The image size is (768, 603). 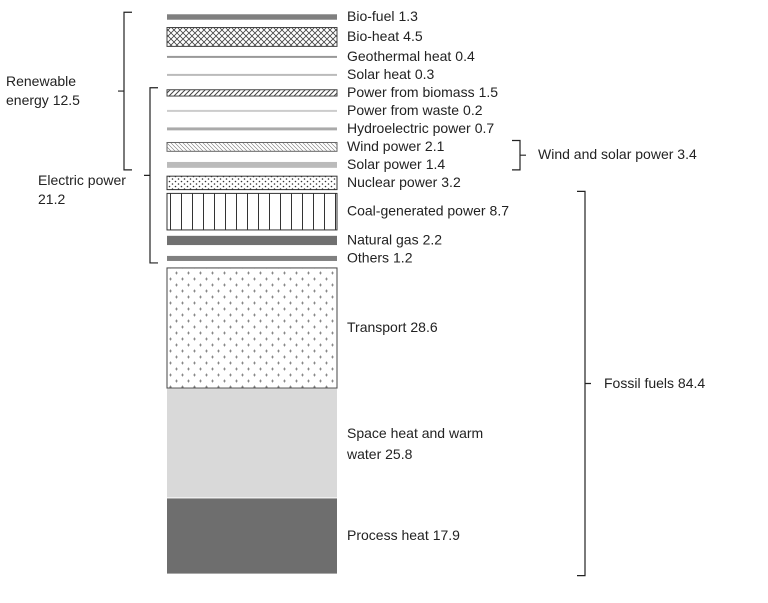 What do you see at coordinates (373, 36) in the screenshot?
I see `segment-name: Bio-heat` at bounding box center [373, 36].